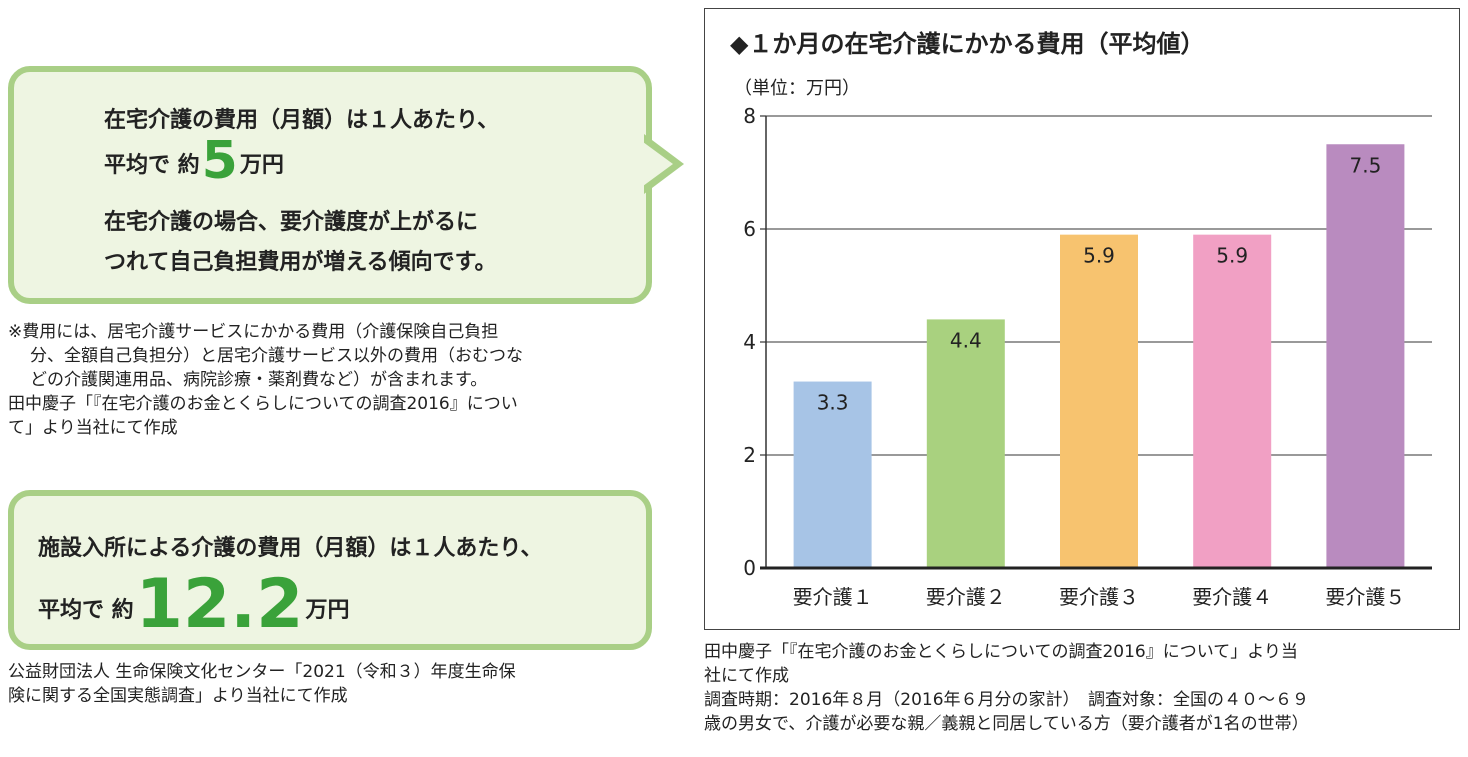 The height and width of the screenshot is (757, 1468). What do you see at coordinates (749, 116) in the screenshot?
I see `y-tick-label: 8` at bounding box center [749, 116].